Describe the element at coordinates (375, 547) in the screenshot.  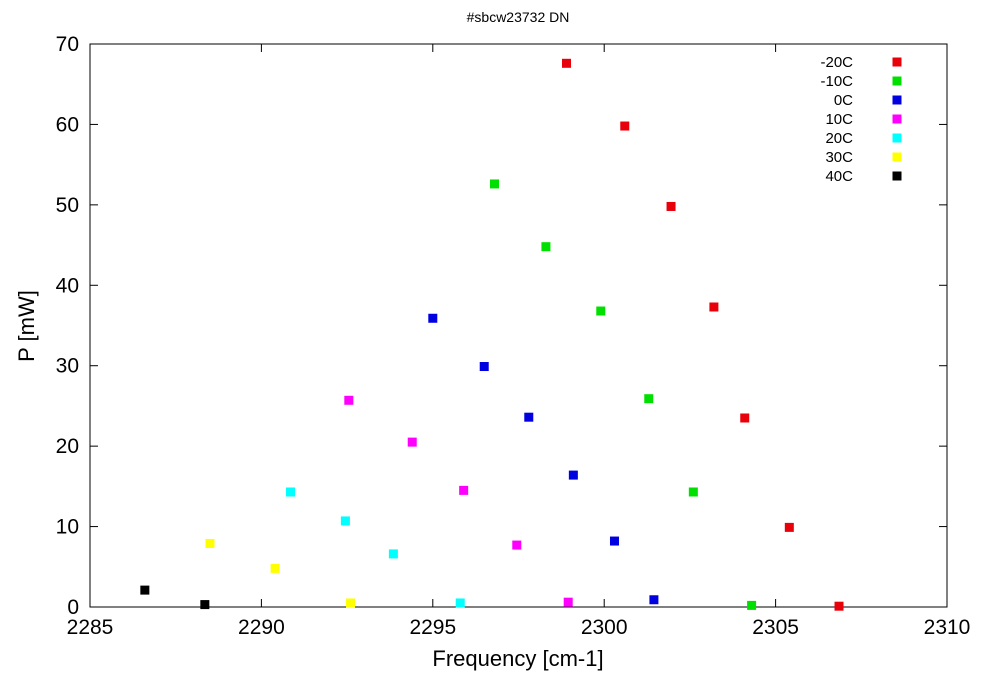
I see `series-20C` at that location.